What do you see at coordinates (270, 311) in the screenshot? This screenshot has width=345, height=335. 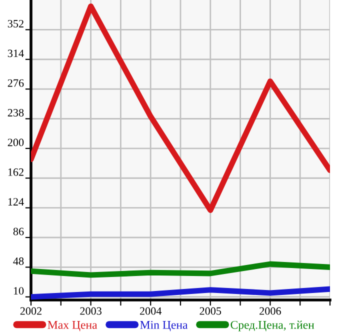 I see `x-tick-label: 2006` at bounding box center [270, 311].